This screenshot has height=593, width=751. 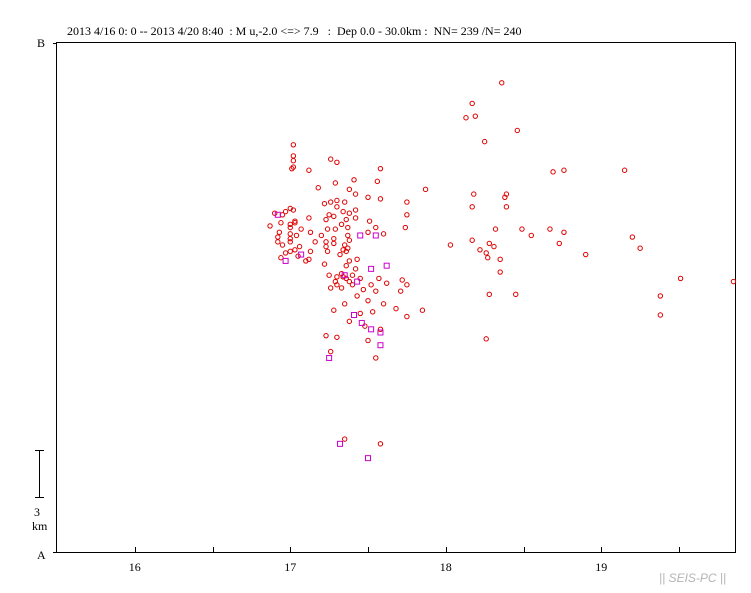 I want to click on x-tick-label-16: 16, so click(x=135, y=567).